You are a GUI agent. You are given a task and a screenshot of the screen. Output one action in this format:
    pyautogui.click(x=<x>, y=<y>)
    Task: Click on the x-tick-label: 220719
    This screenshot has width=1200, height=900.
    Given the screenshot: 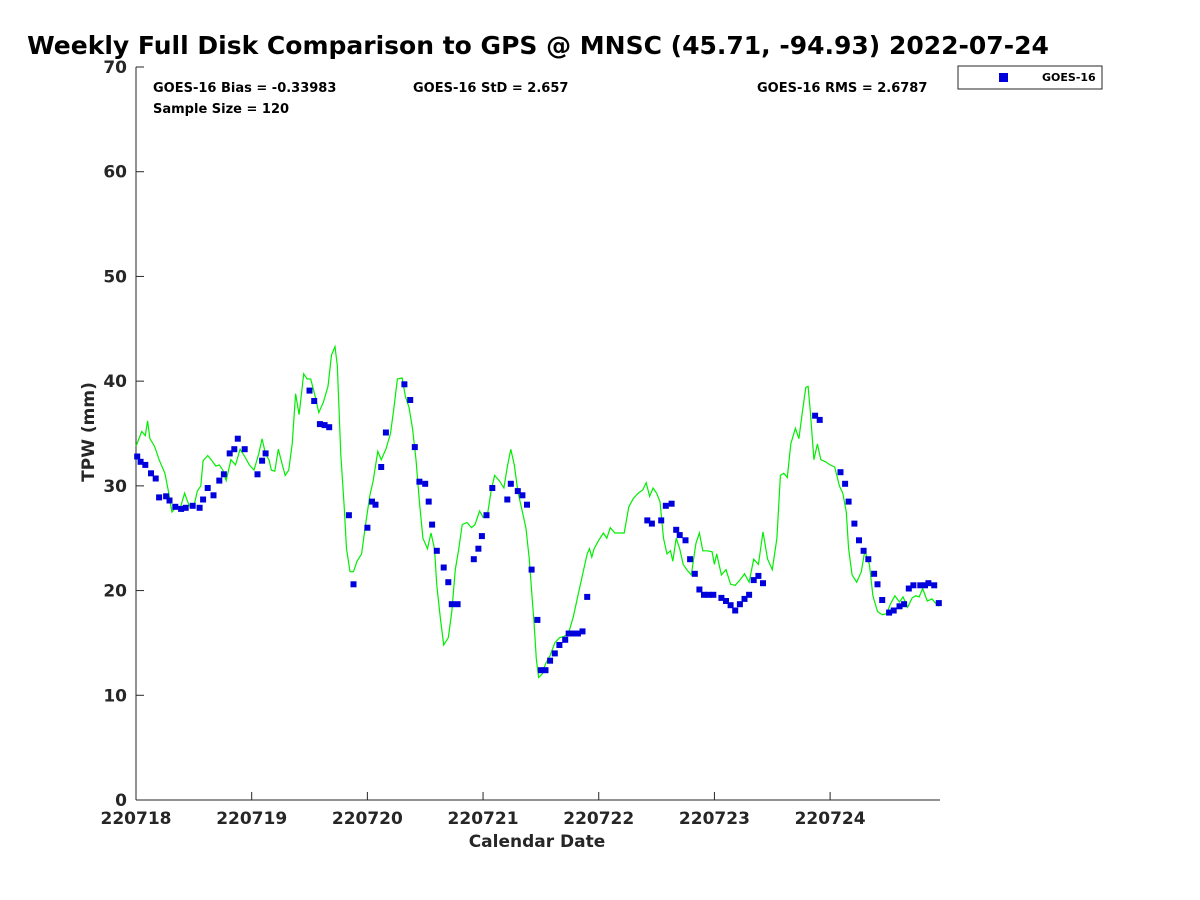 What is the action you would take?
    pyautogui.click(x=251, y=819)
    